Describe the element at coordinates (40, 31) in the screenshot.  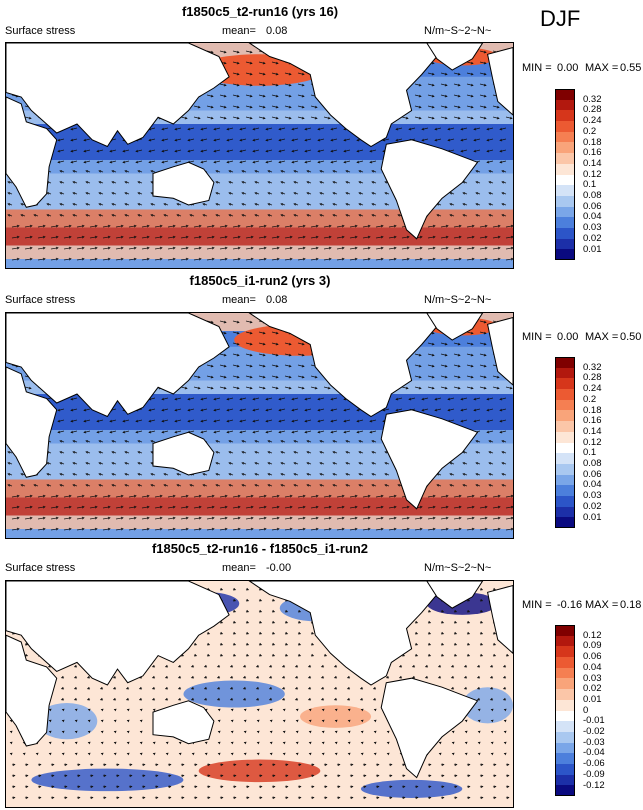
I see `panel-1-variable-label: Surface stress` at that location.